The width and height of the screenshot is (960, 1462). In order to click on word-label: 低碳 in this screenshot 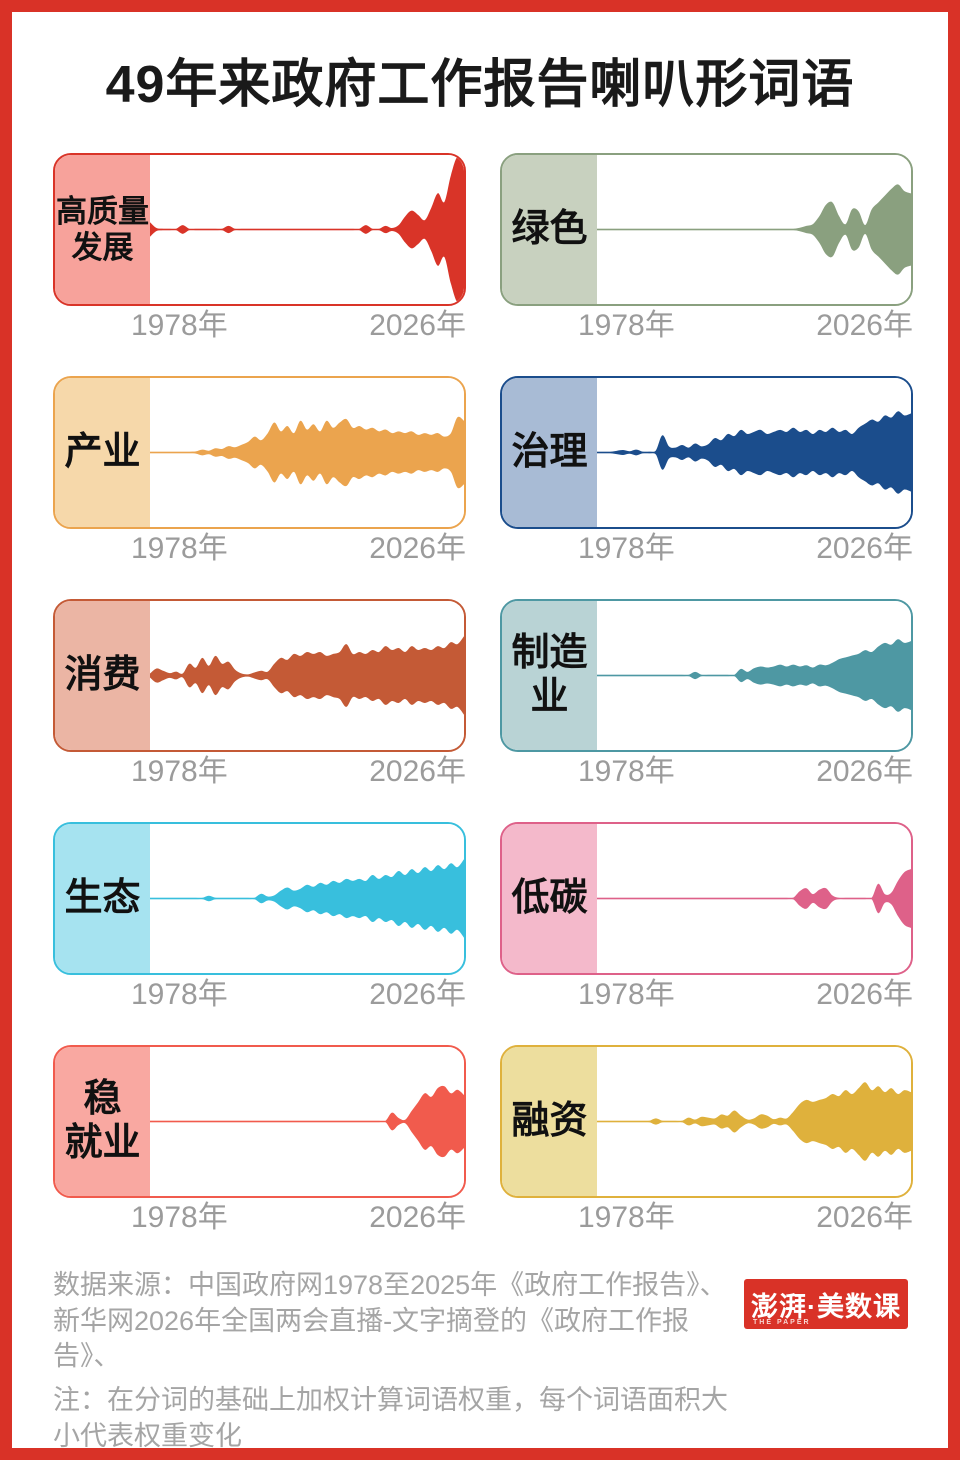, I will do `click(549, 897)`.